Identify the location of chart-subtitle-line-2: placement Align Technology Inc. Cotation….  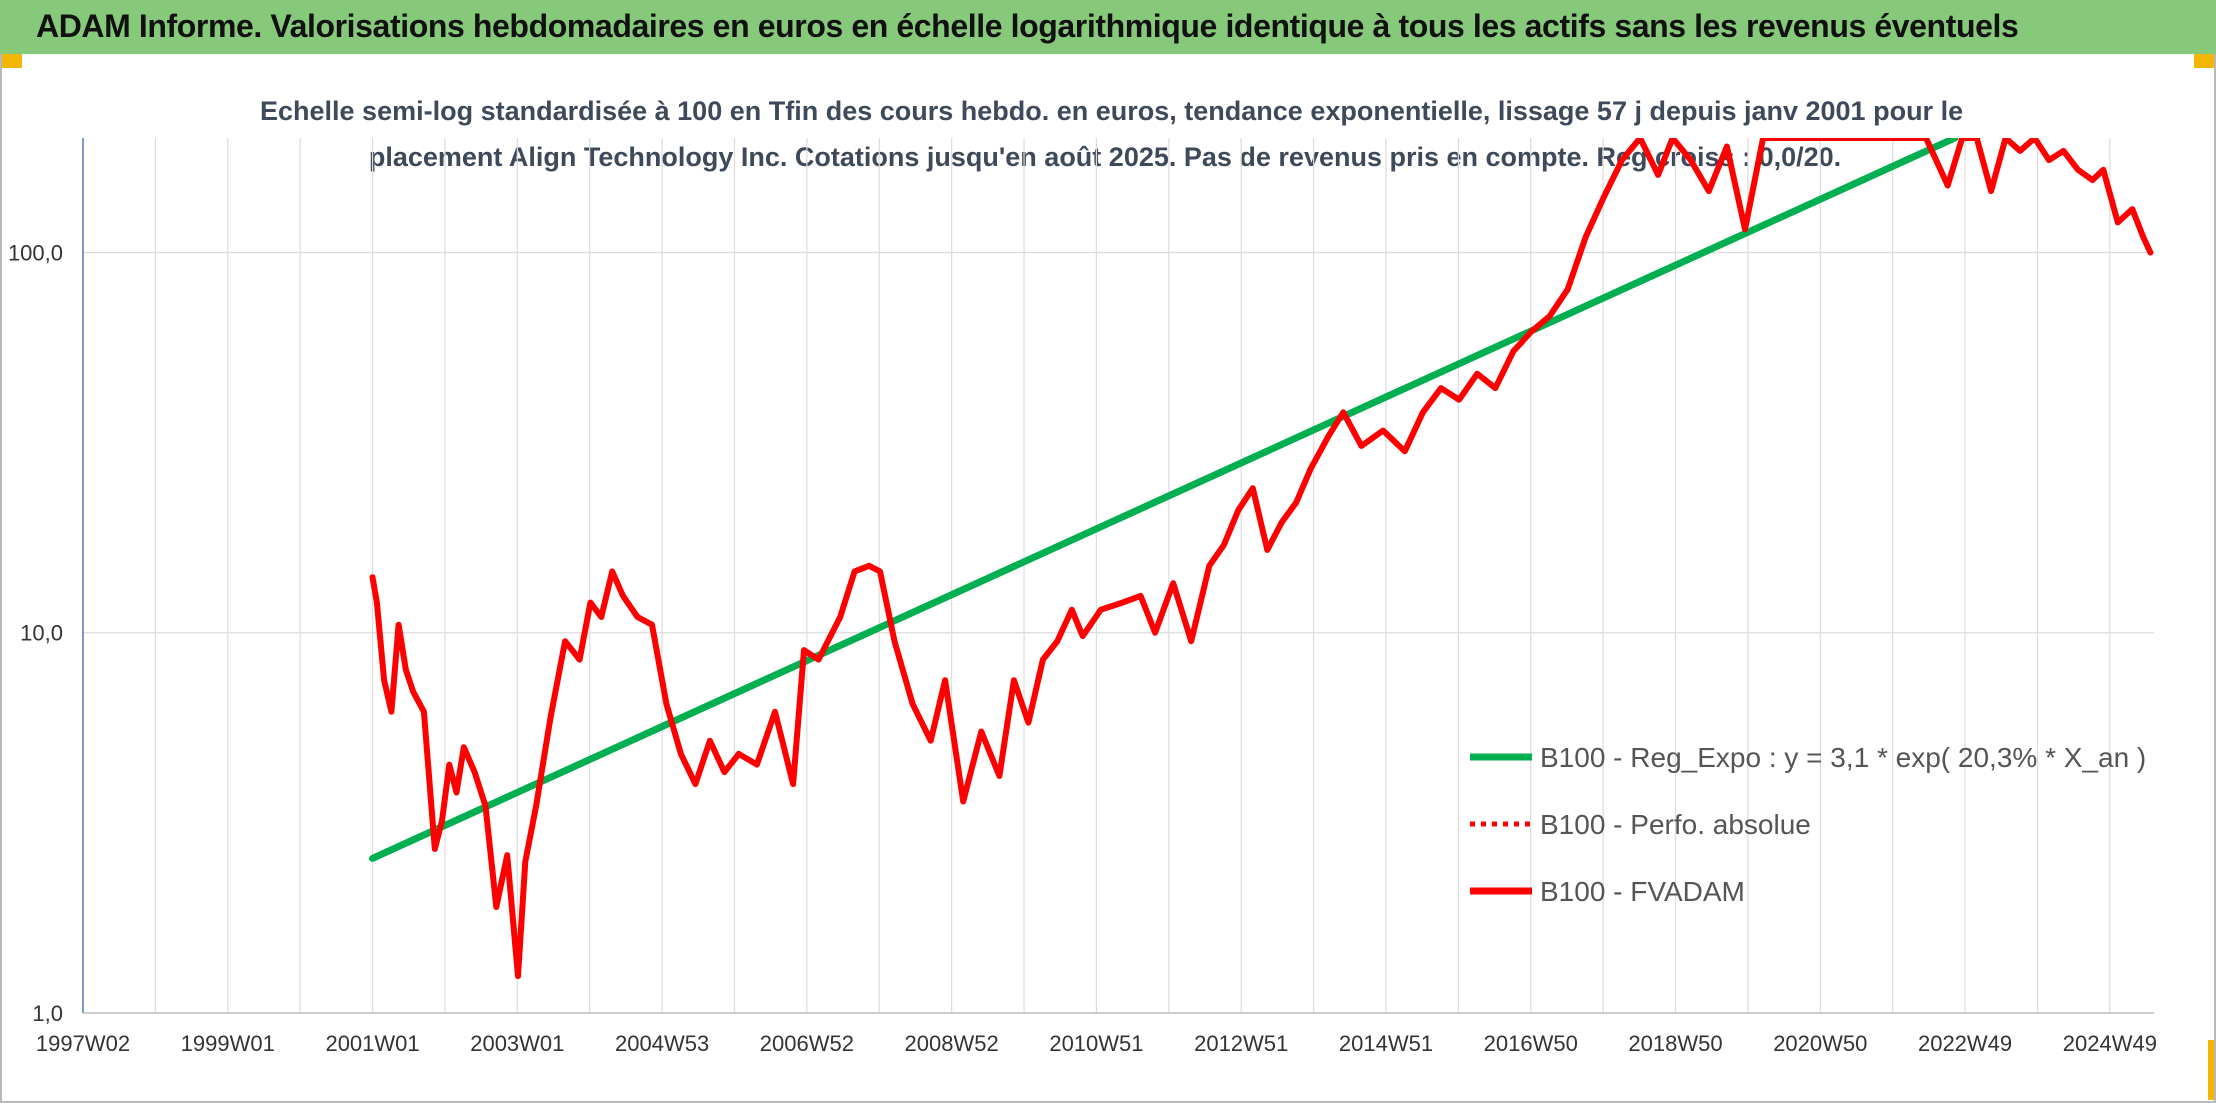
(1105, 157).